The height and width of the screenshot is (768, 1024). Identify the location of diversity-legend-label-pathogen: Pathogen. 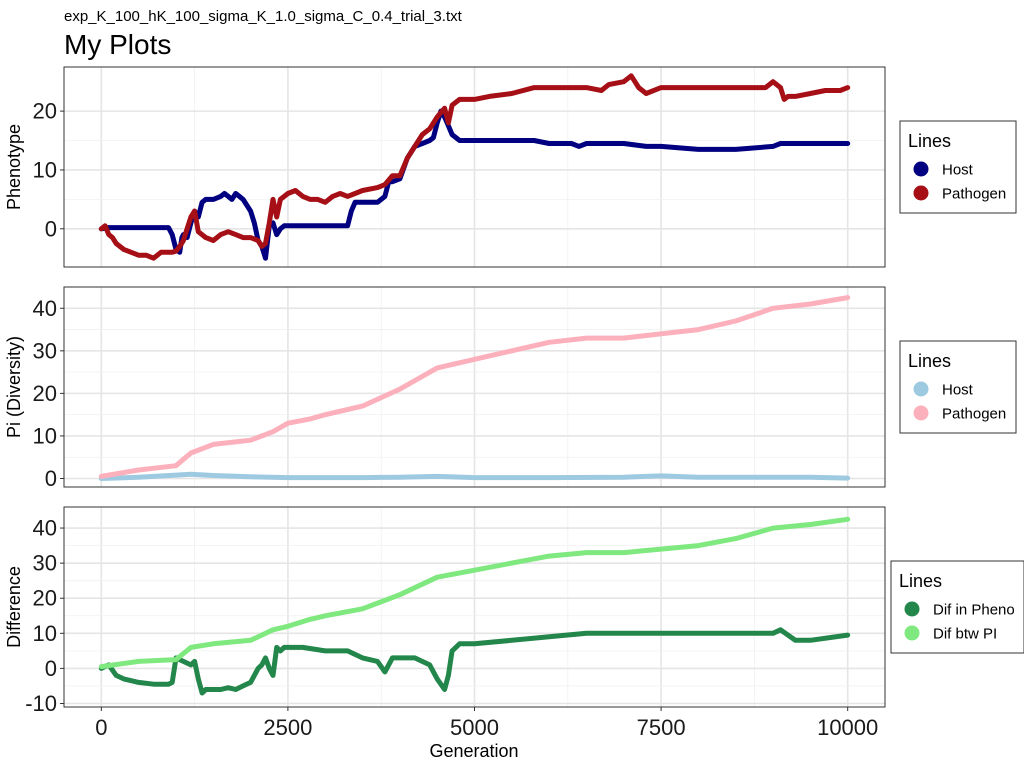
(974, 414).